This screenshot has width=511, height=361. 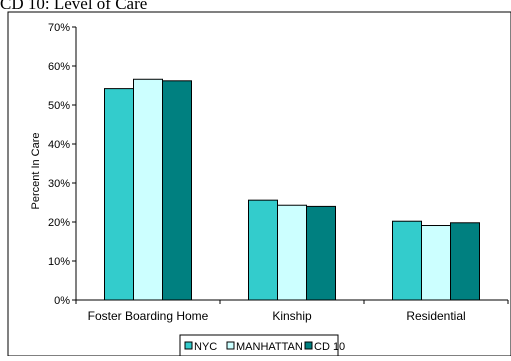 I want to click on y-tick-label: 0%, so click(x=62, y=301).